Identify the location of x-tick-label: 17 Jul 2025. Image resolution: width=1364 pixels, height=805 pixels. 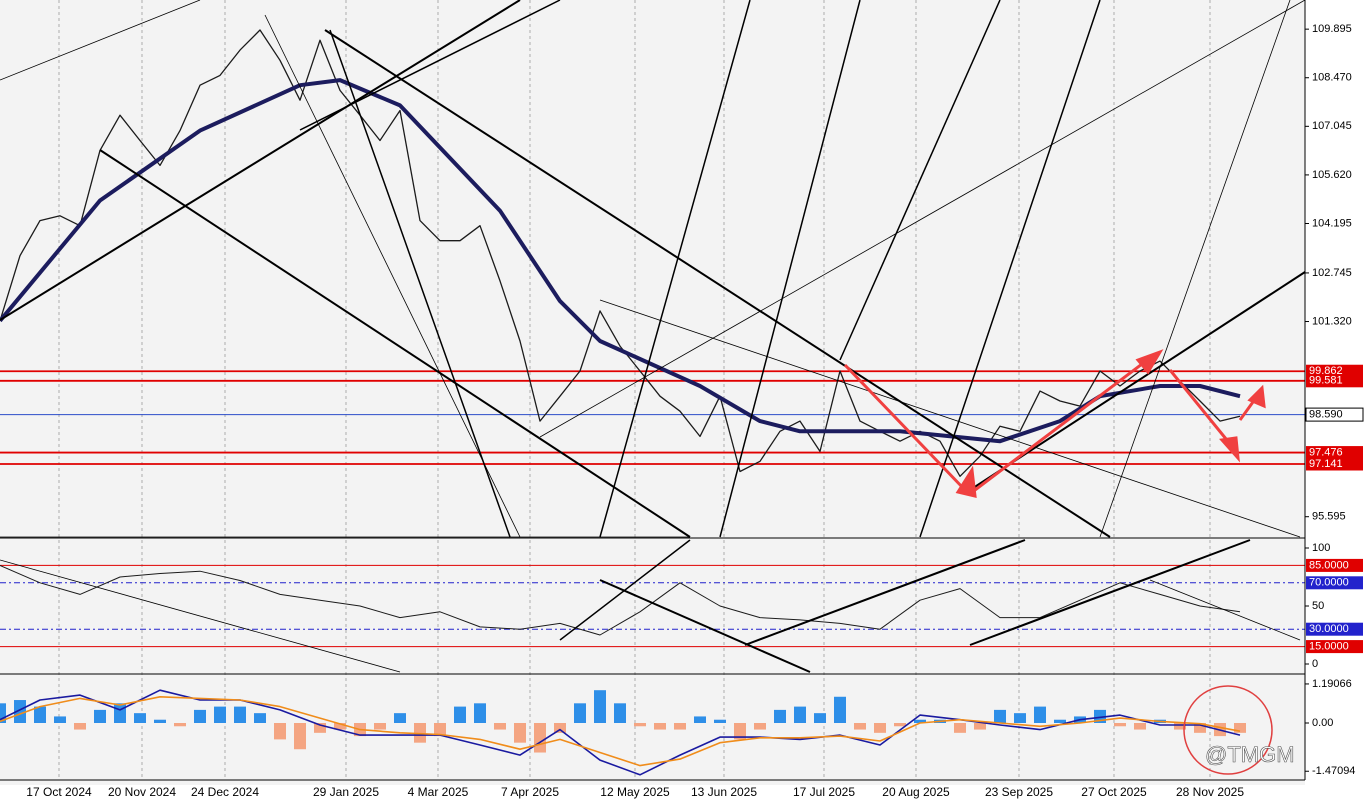
(824, 792).